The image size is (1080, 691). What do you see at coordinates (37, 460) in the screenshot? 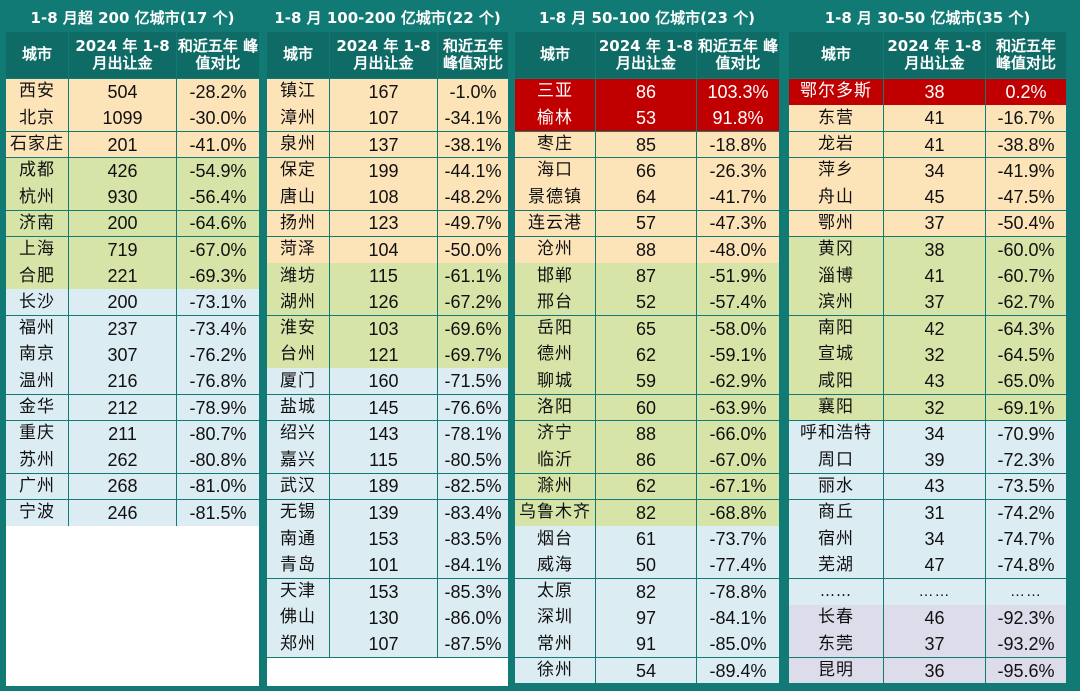
I see `city-name-cell: 苏州` at bounding box center [37, 460].